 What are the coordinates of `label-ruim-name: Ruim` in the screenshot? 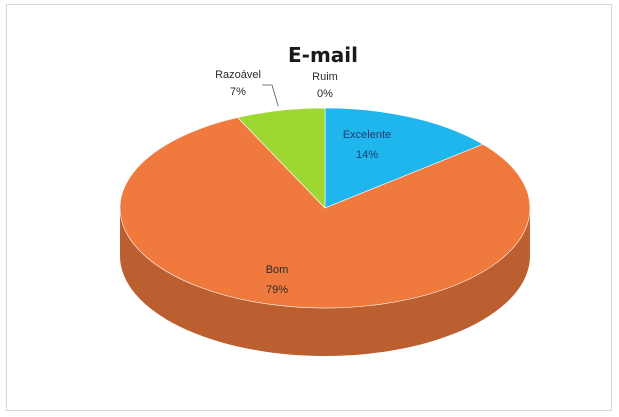 It's located at (325, 77).